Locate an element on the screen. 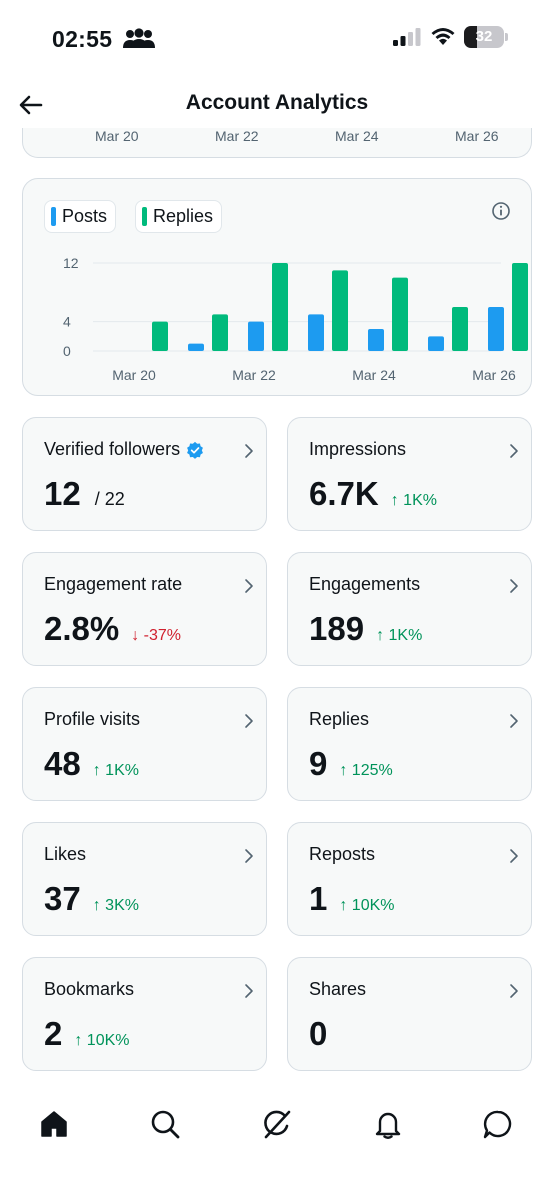 The image size is (554, 1200). metric-card-likes: Likes 37 ↑ 3K% is located at coordinates (144, 879).